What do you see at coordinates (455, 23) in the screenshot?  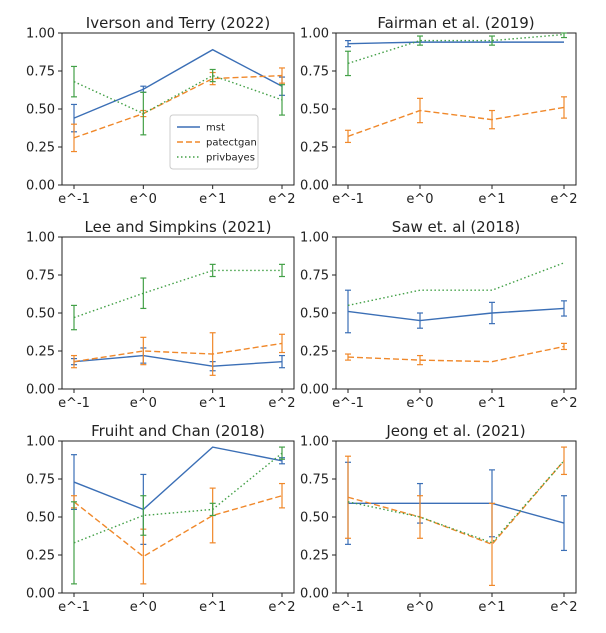 I see `subplot-title: Fairman et al. (2019)` at bounding box center [455, 23].